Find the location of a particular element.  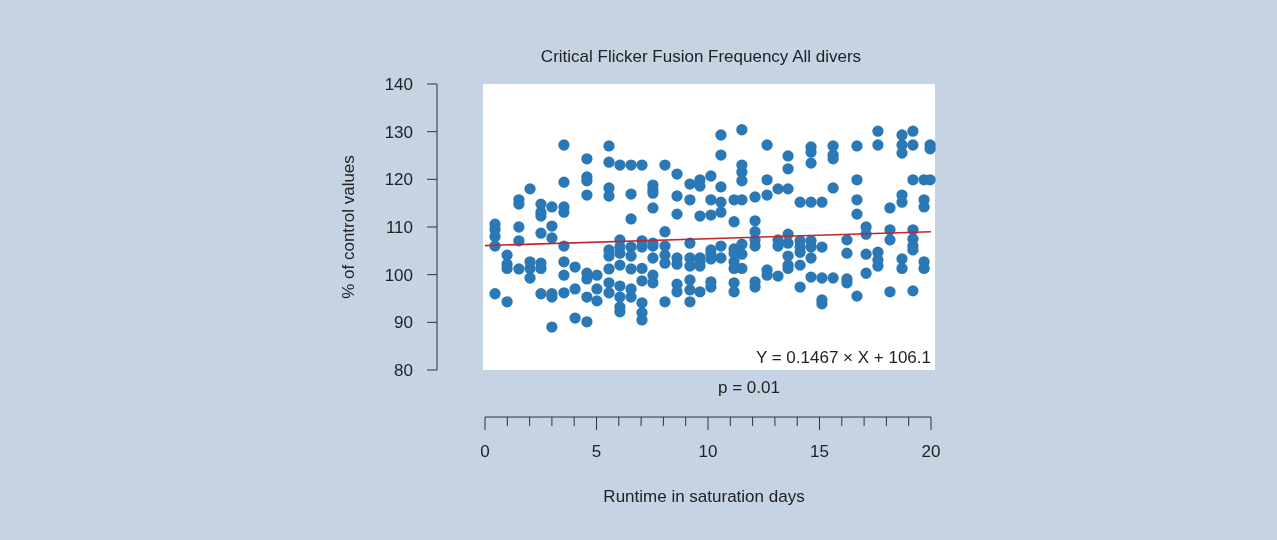

y-tick-label: 80 is located at coordinates (403, 370).